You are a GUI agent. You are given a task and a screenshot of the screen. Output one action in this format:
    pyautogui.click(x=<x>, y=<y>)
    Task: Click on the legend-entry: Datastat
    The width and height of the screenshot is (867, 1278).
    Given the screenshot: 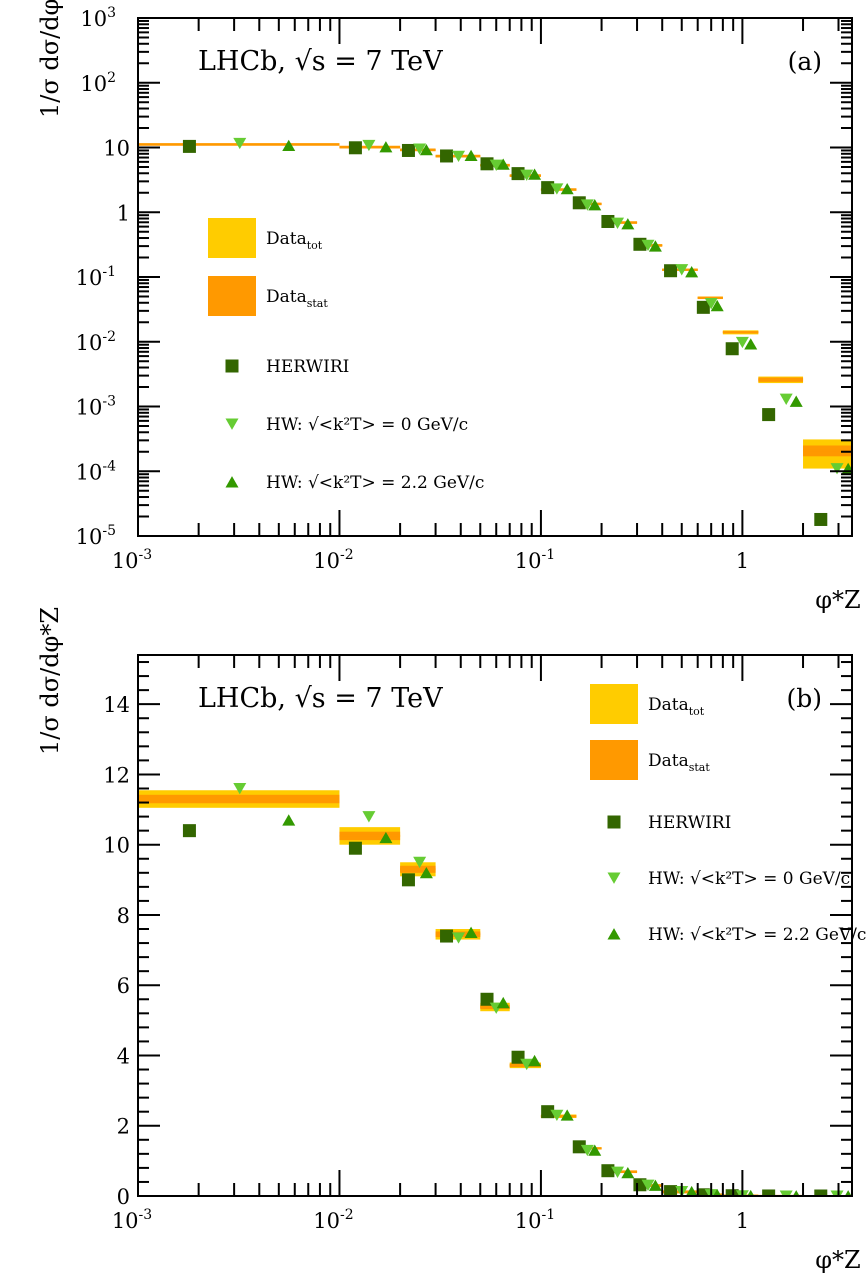 What is the action you would take?
    pyautogui.click(x=268, y=296)
    